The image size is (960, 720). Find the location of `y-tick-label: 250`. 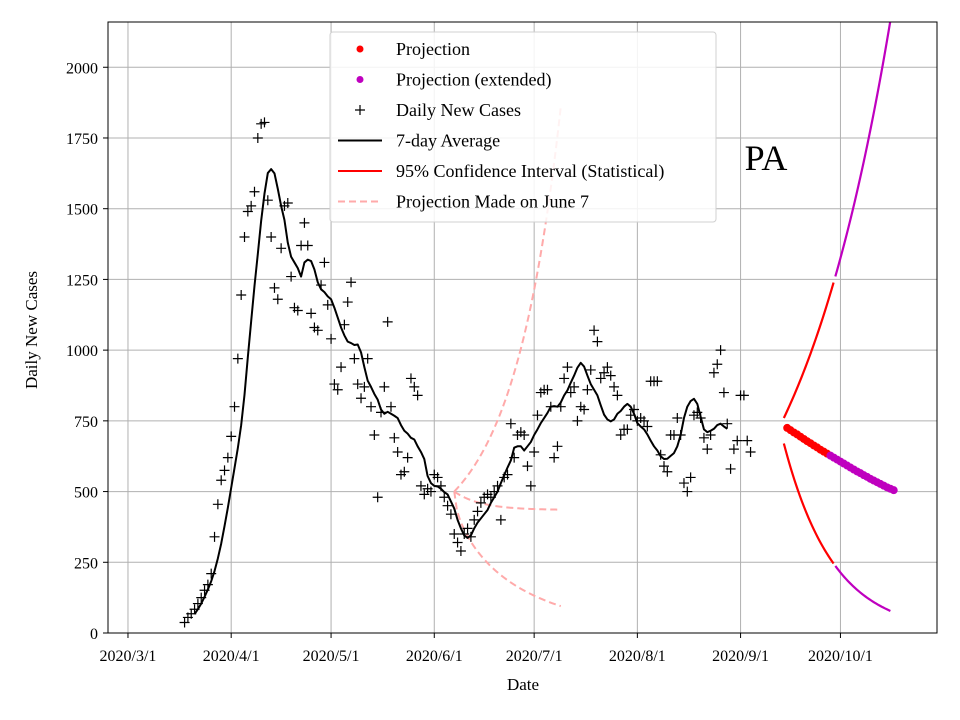

y-tick-label: 250 is located at coordinates (86, 563).